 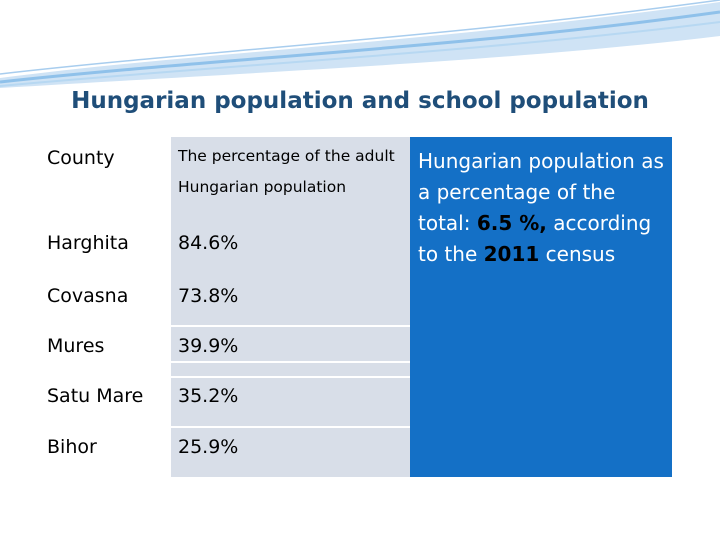 What do you see at coordinates (95, 396) in the screenshot?
I see `county-name: Satu Mare` at bounding box center [95, 396].